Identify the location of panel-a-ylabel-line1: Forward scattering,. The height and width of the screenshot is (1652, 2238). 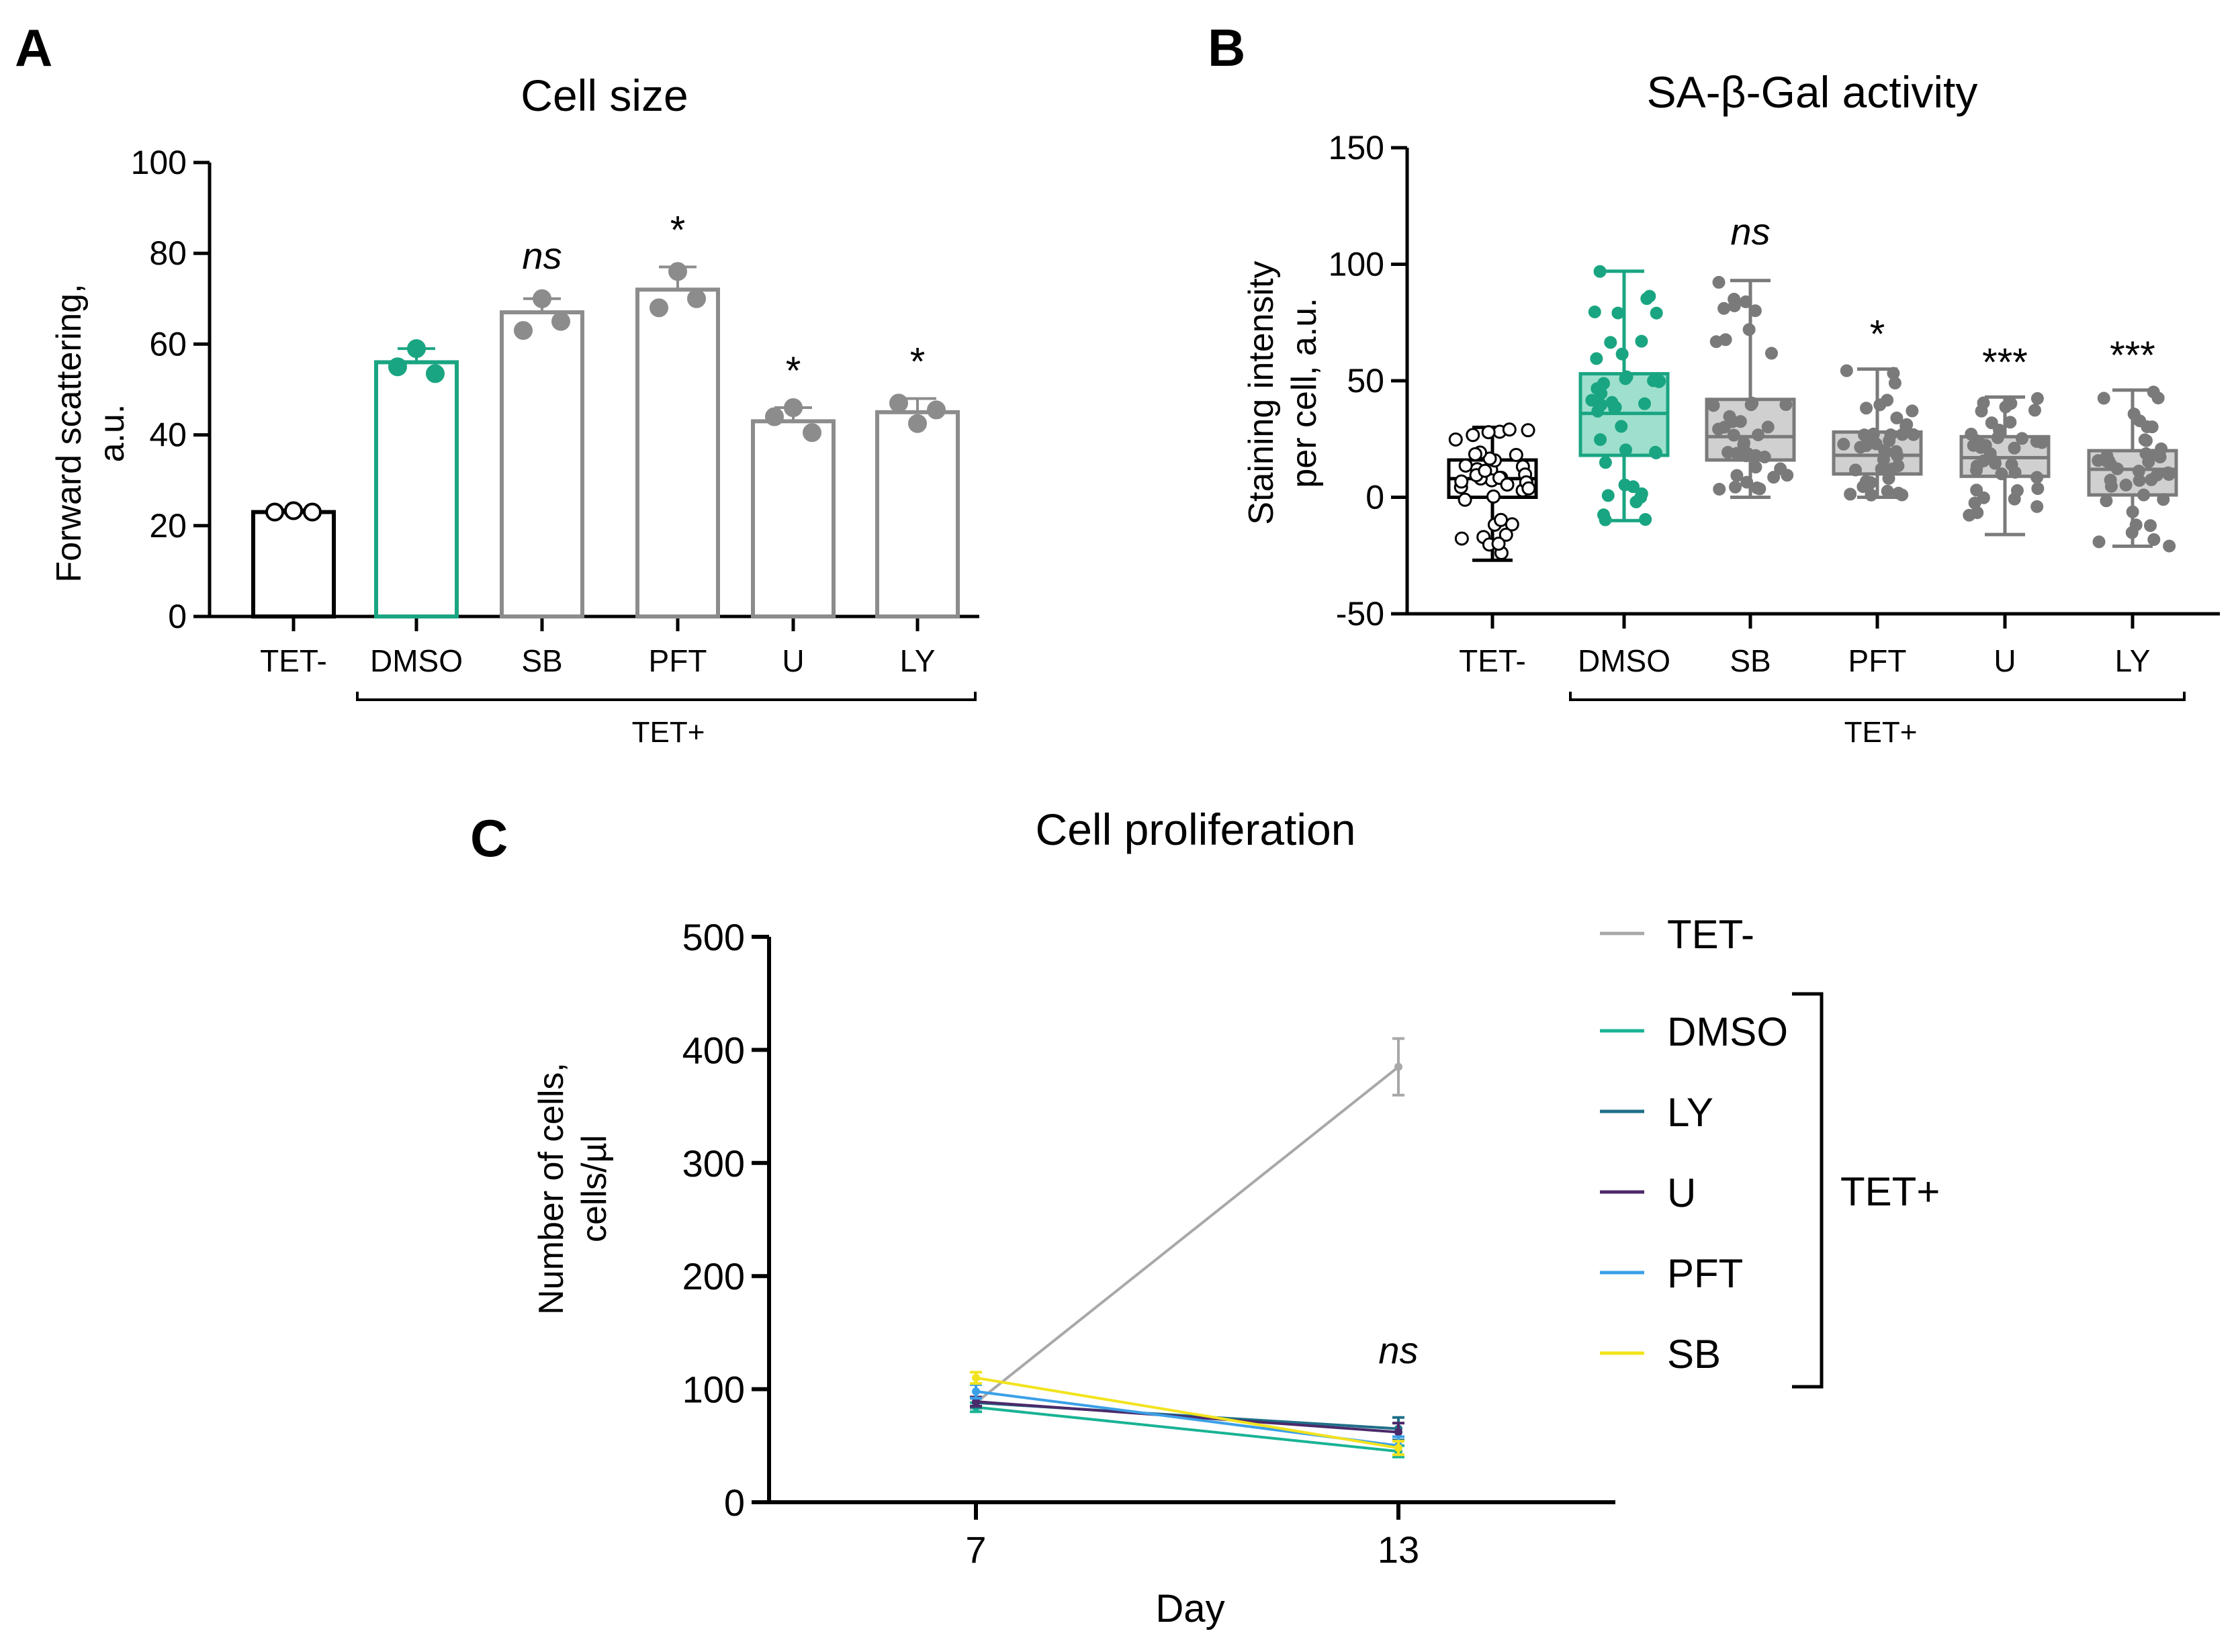
(69, 432).